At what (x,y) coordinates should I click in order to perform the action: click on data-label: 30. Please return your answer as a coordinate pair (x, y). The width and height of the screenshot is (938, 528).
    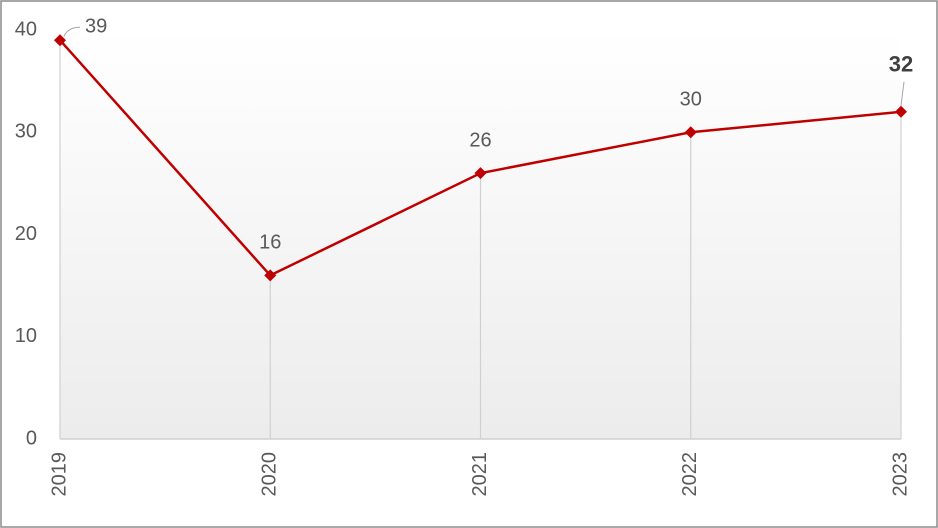
    Looking at the image, I should click on (691, 100).